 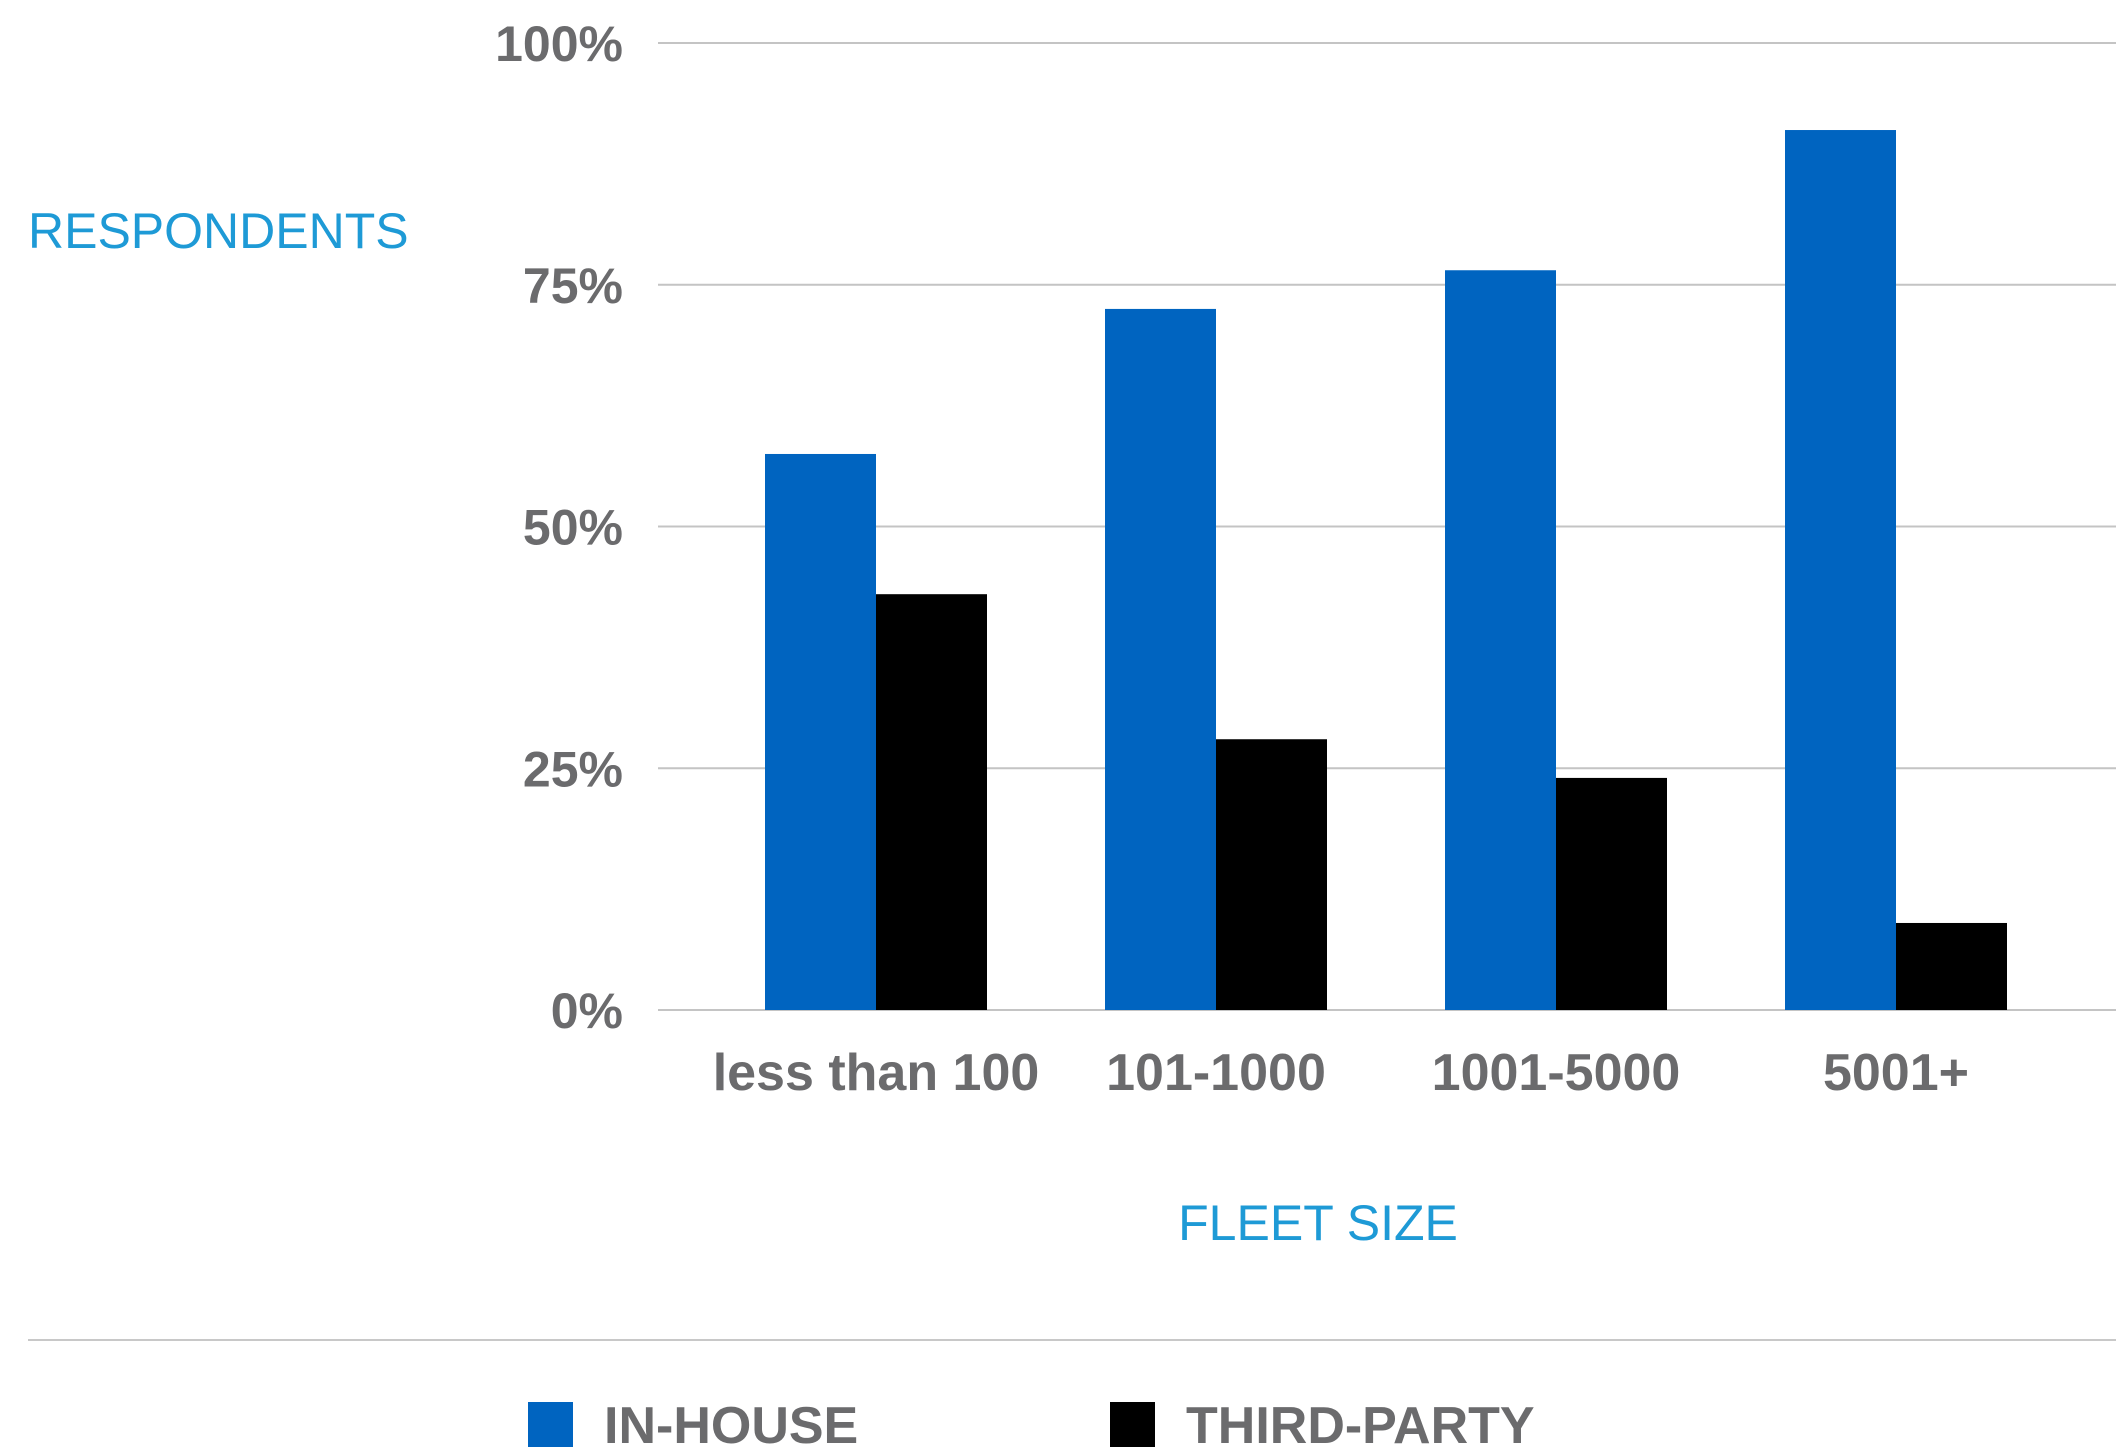 I want to click on x-axis-title: FLEET SIZE, so click(x=1318, y=1223).